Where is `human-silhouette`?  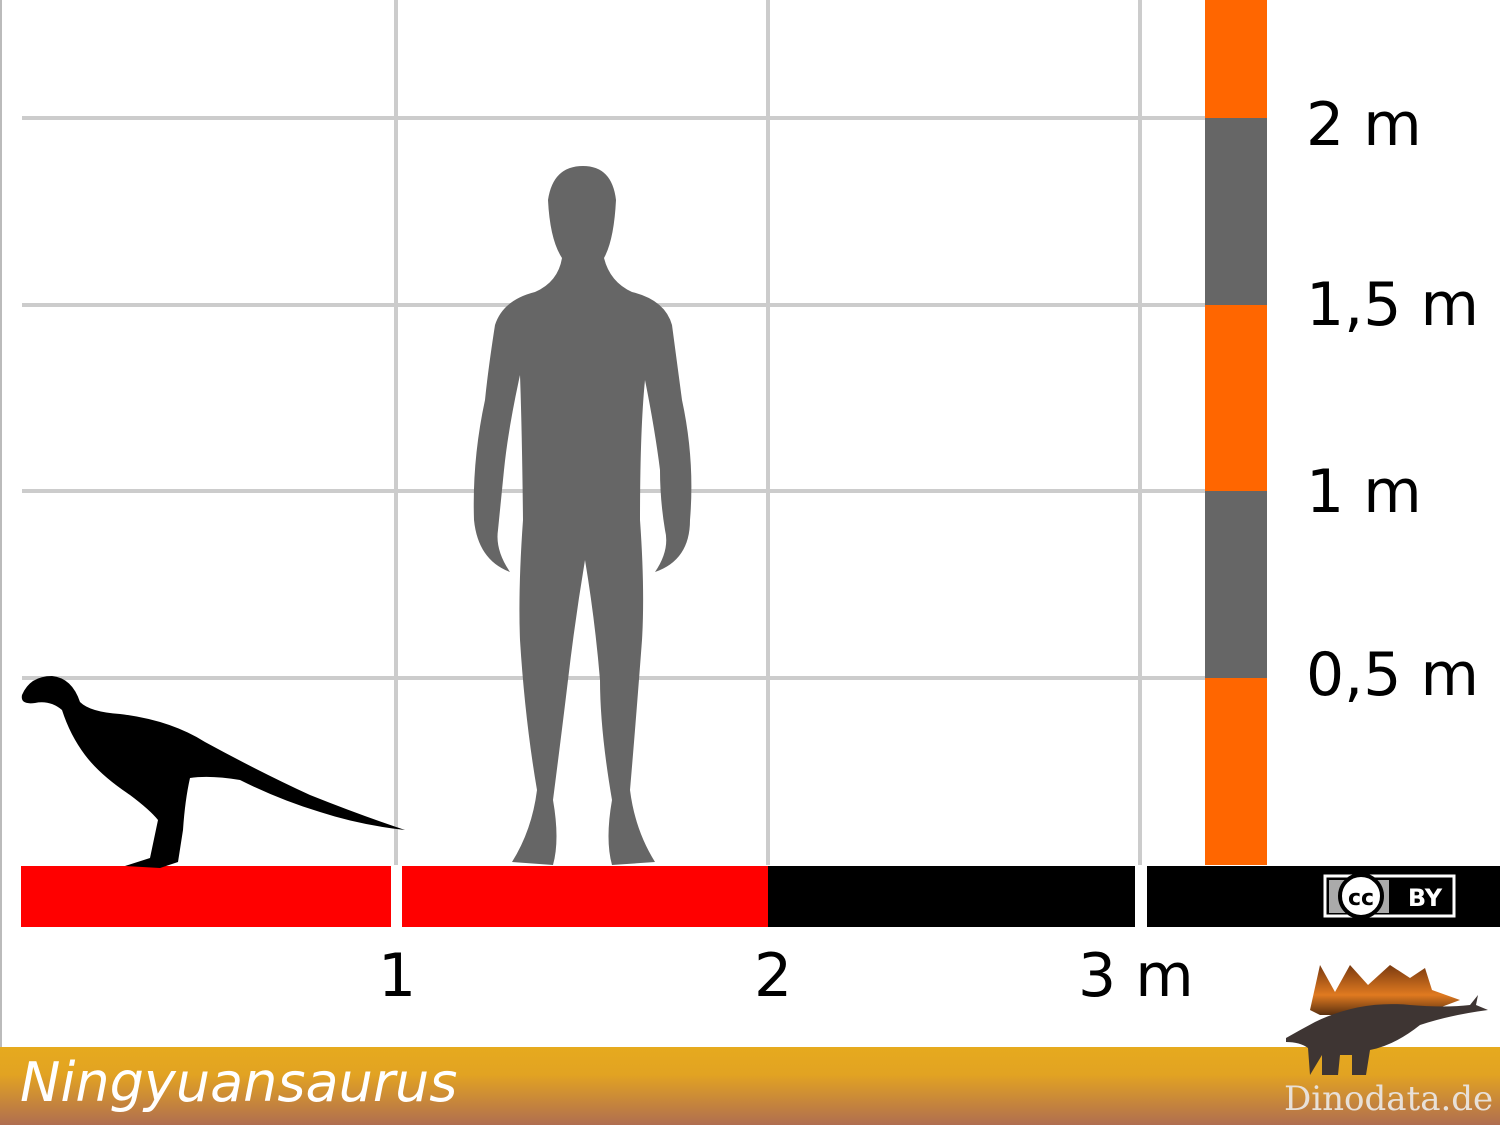
human-silhouette is located at coordinates (582, 515).